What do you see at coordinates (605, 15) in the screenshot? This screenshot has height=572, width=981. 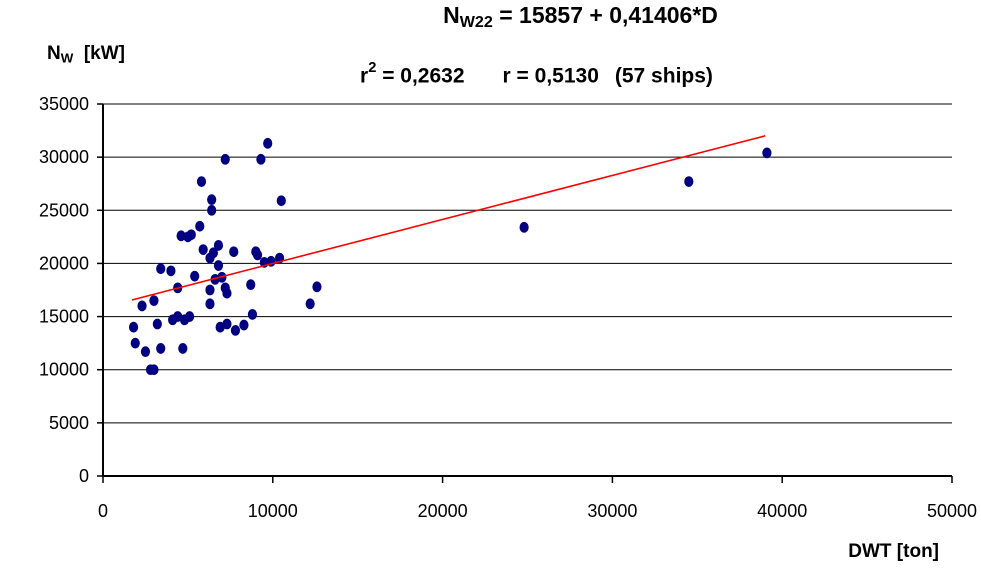 I see `title-equation: = 15857 + 0,41406*D` at bounding box center [605, 15].